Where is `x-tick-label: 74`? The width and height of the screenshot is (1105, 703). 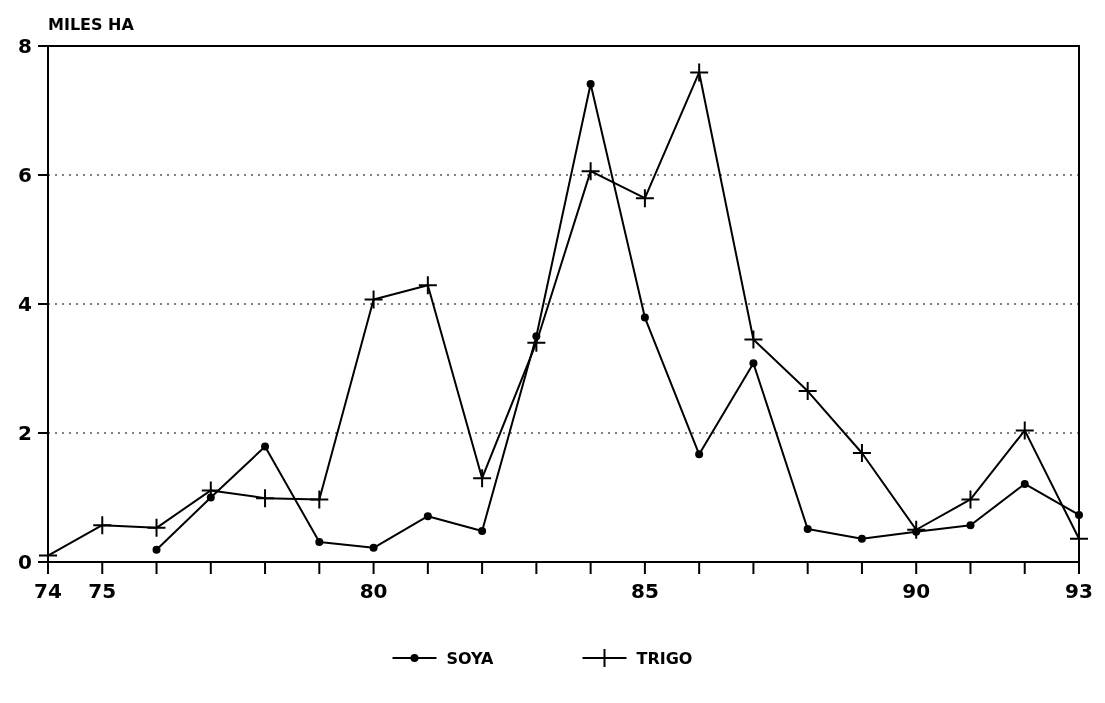
x-tick-label: 74 is located at coordinates (48, 591).